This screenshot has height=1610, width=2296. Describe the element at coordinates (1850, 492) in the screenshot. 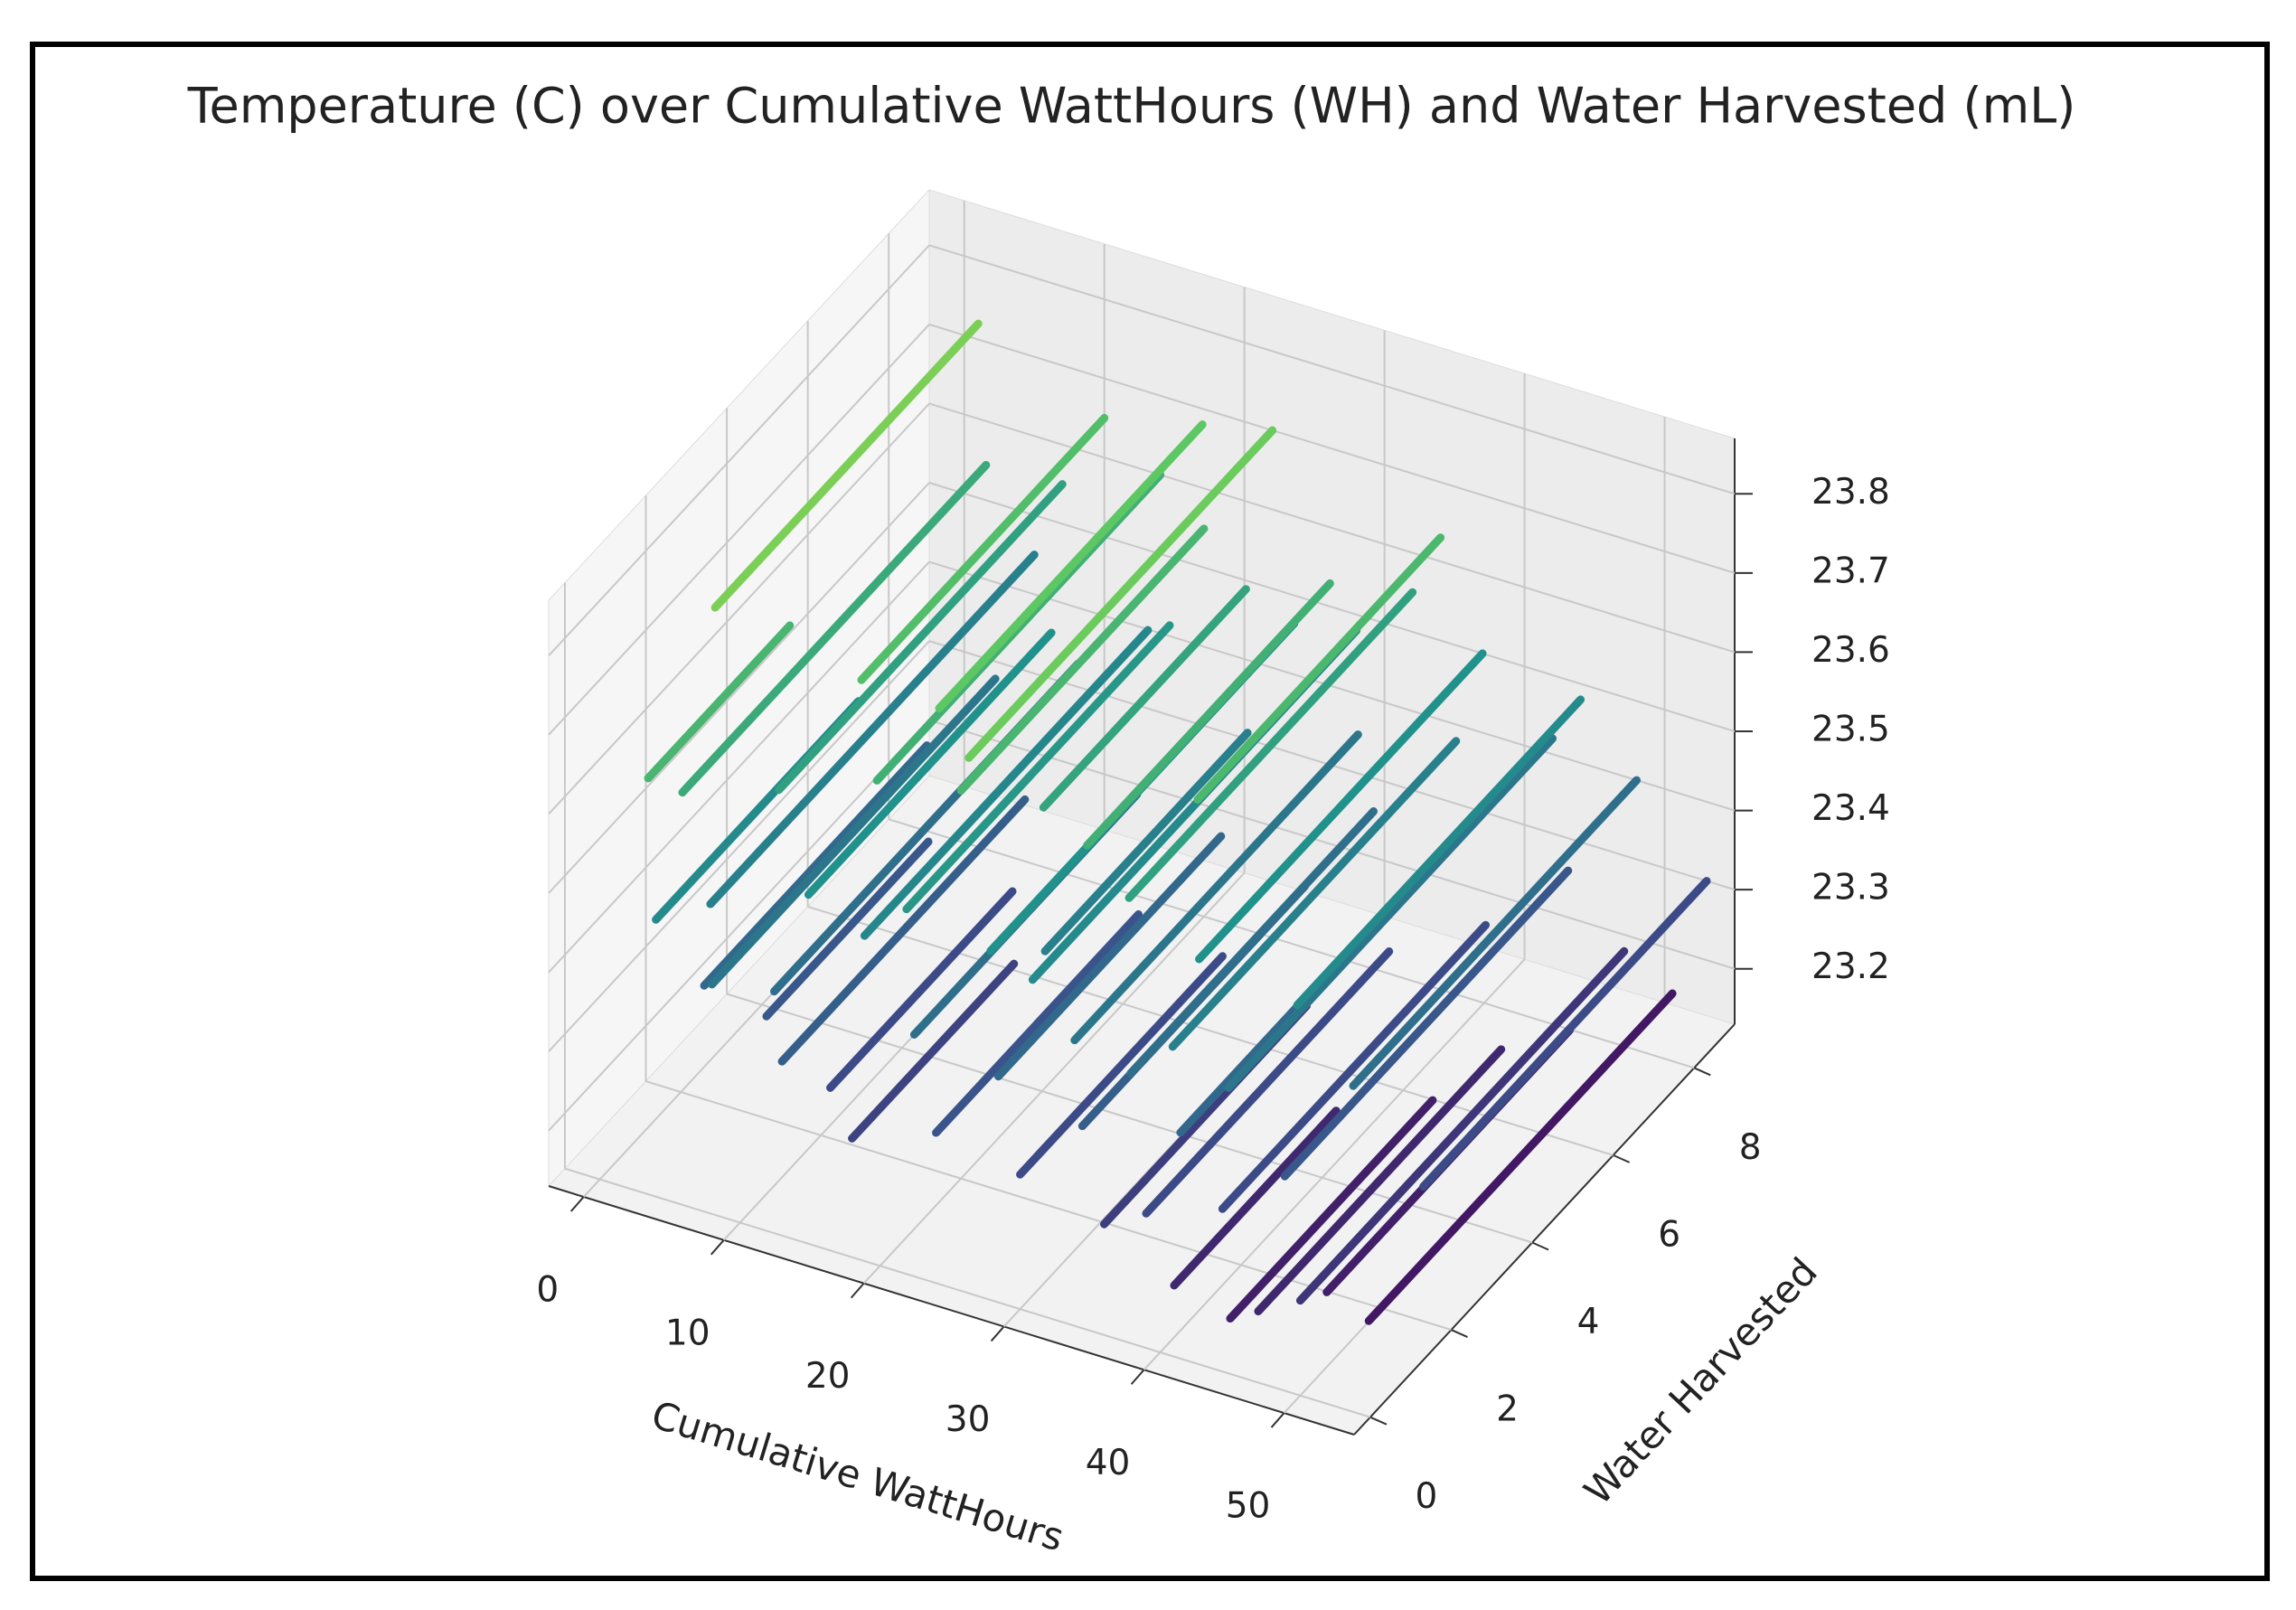

I see `z-tick-label: 23.8` at that location.